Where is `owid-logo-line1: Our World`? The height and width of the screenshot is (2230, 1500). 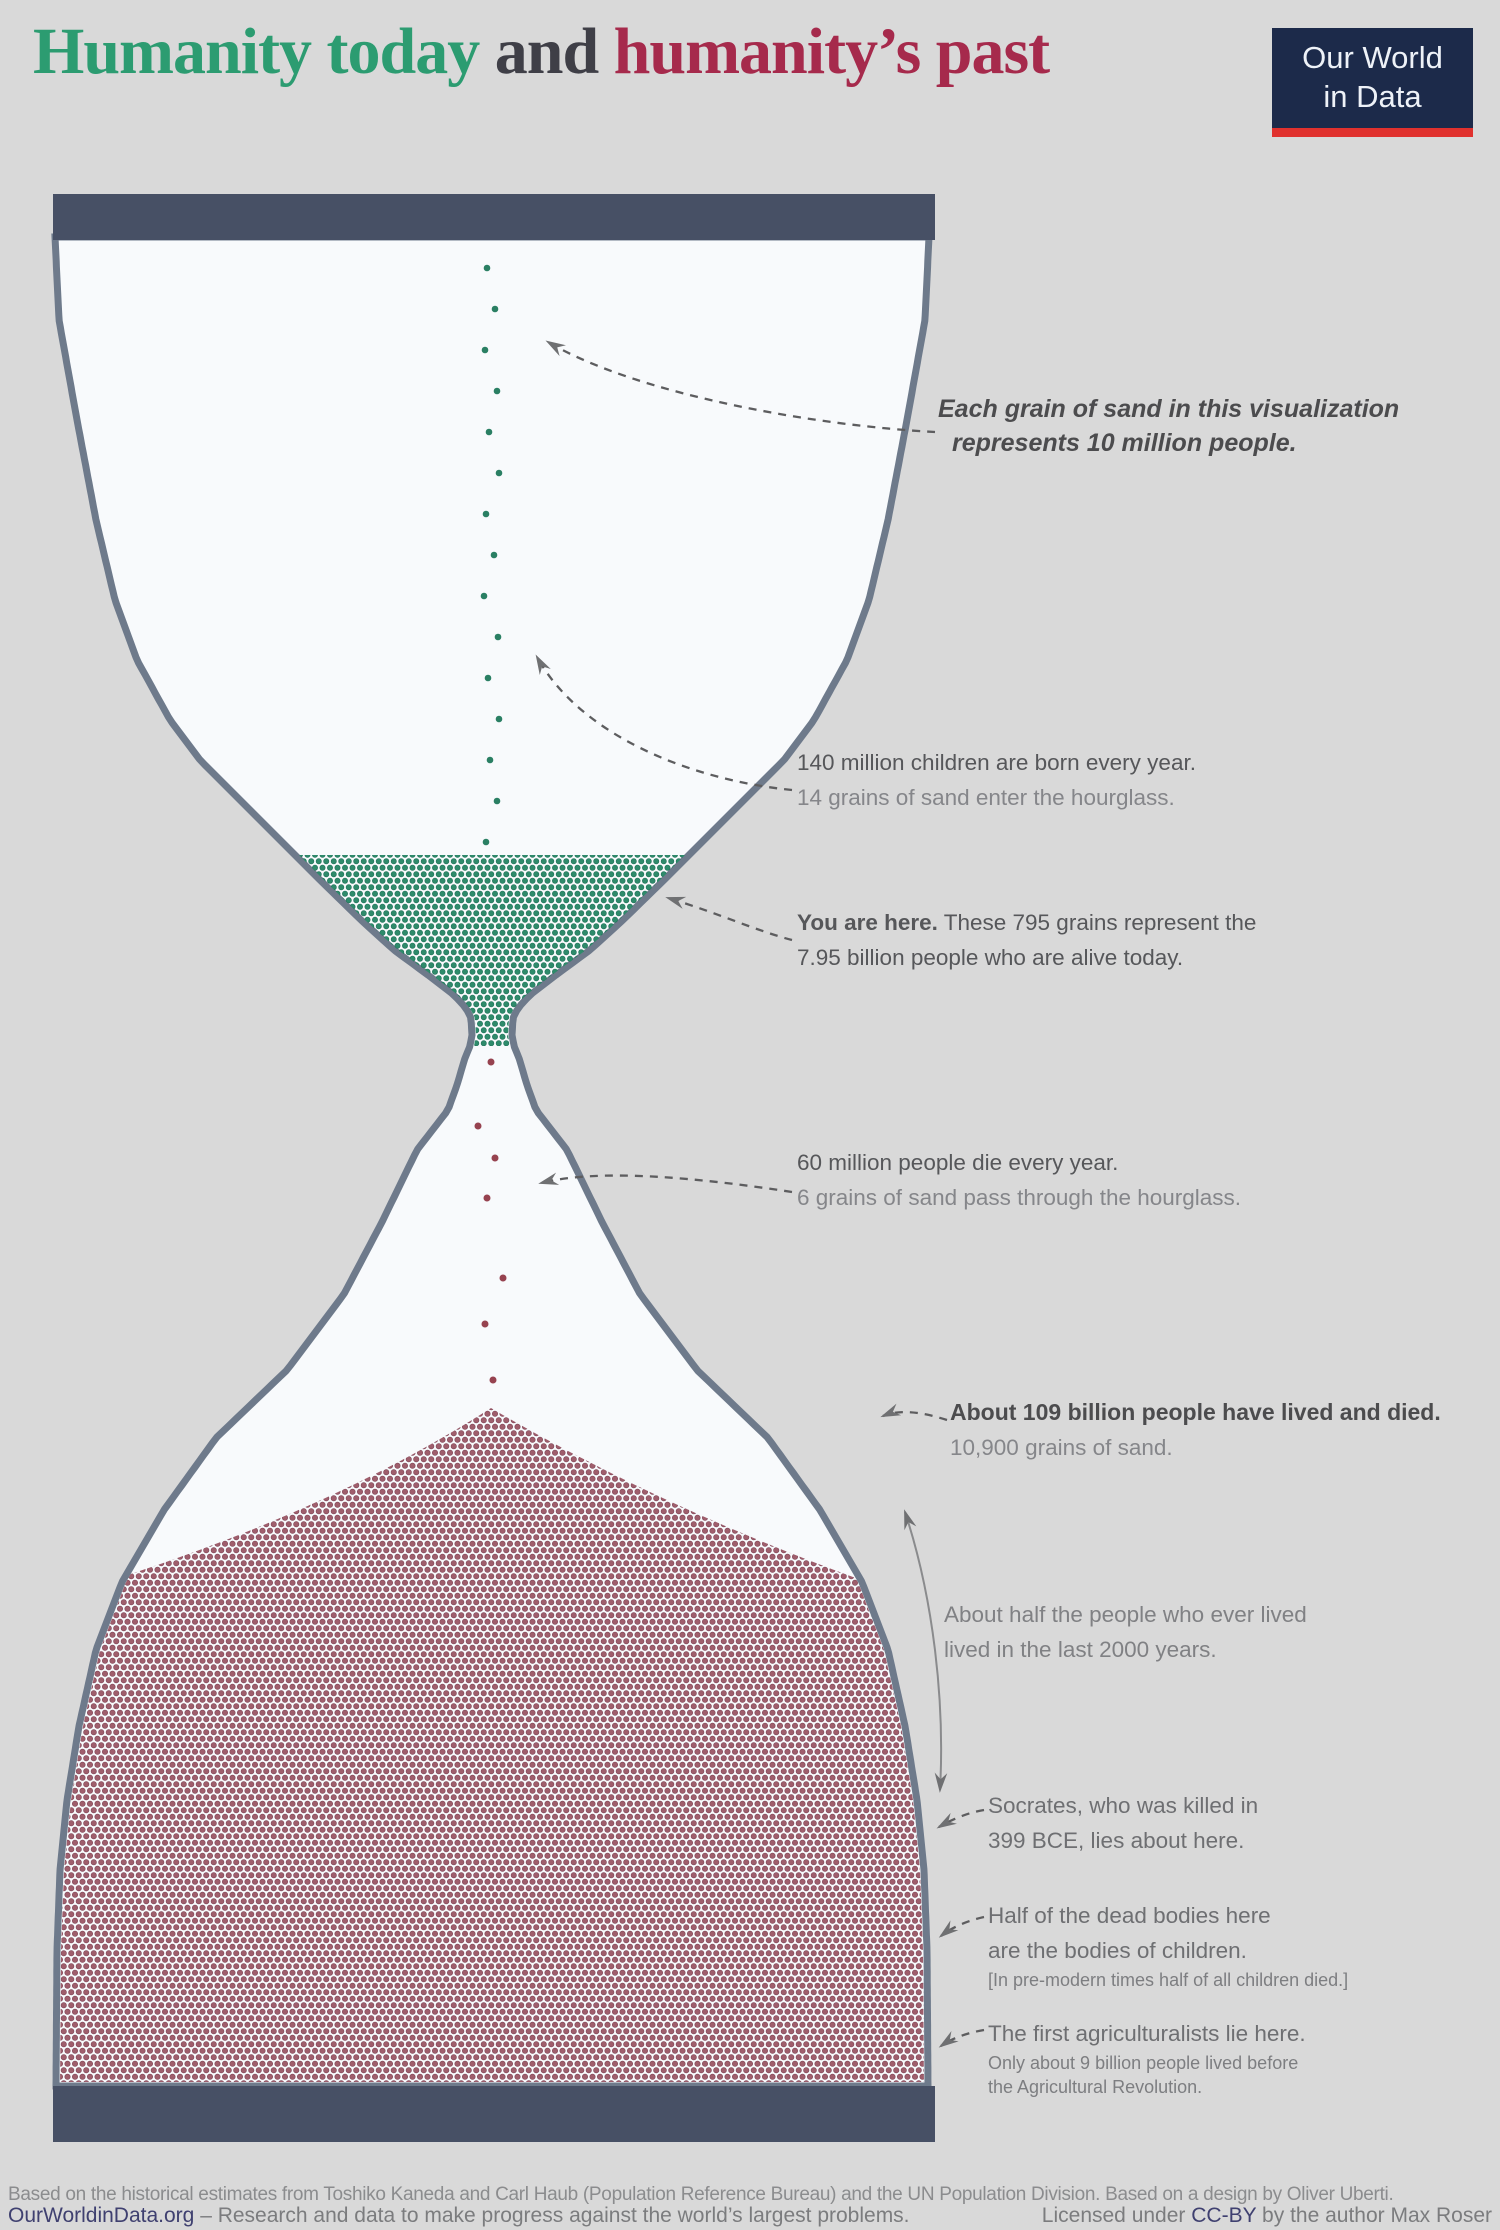
owid-logo-line1: Our World is located at coordinates (1372, 57).